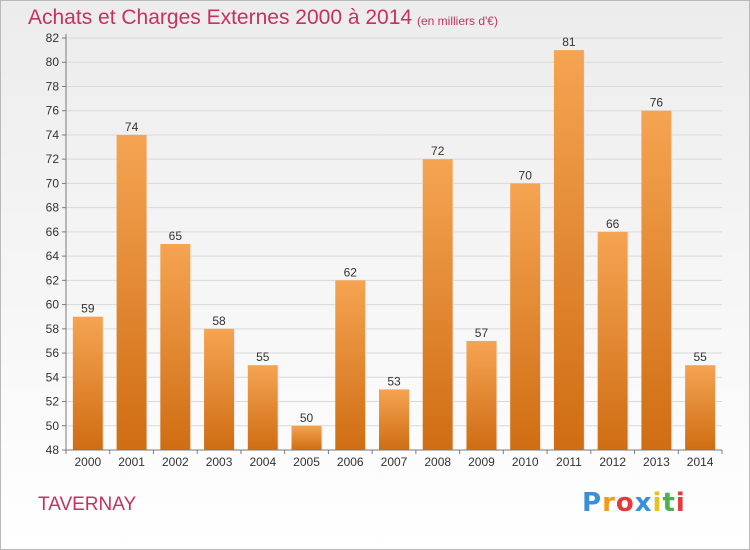 This screenshot has height=550, width=750. What do you see at coordinates (53, 305) in the screenshot?
I see `y-tick-label: 60` at bounding box center [53, 305].